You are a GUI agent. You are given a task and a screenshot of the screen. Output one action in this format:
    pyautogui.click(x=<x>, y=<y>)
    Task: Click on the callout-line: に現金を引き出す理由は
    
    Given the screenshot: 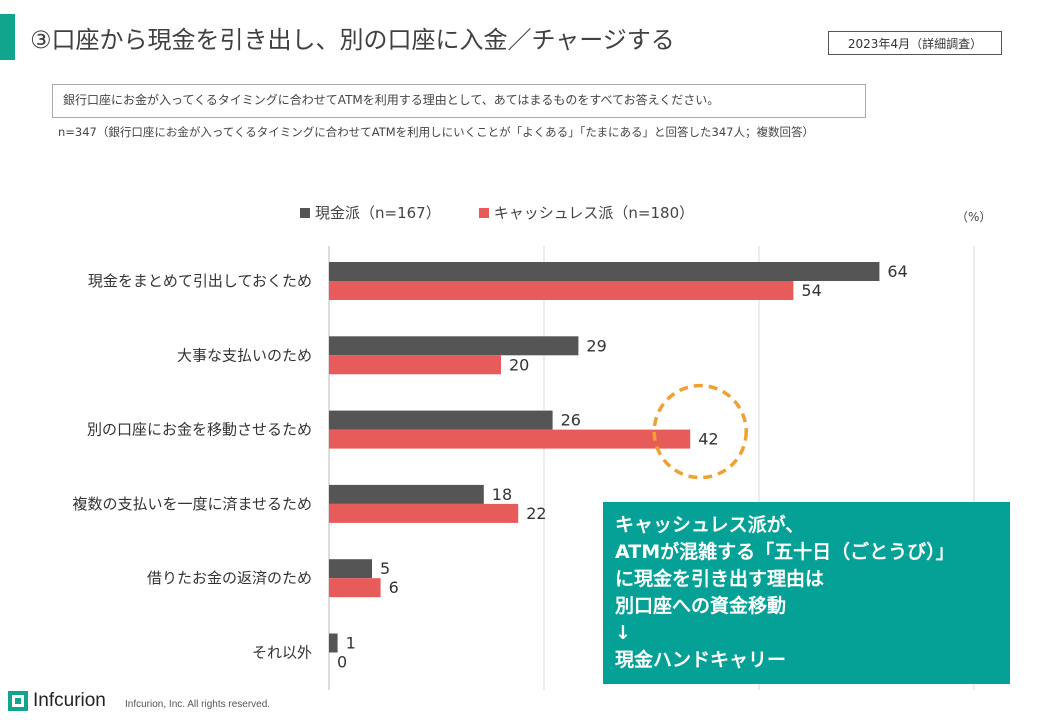 What is the action you would take?
    pyautogui.click(x=720, y=579)
    